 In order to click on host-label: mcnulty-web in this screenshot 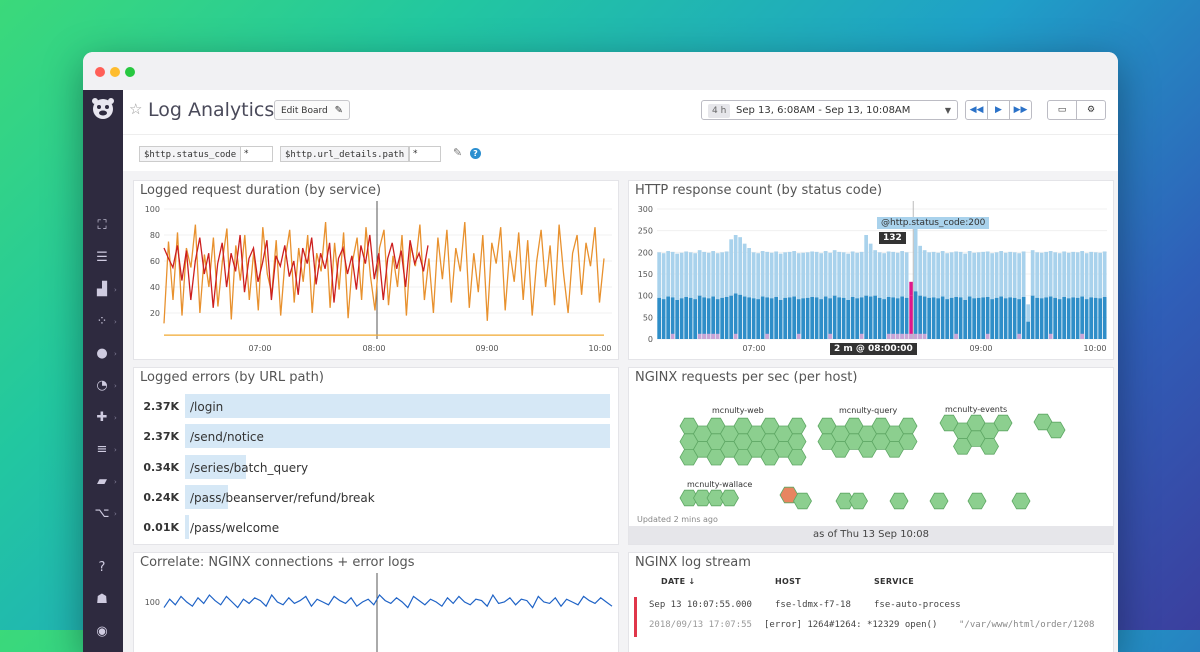, I will do `click(738, 410)`.